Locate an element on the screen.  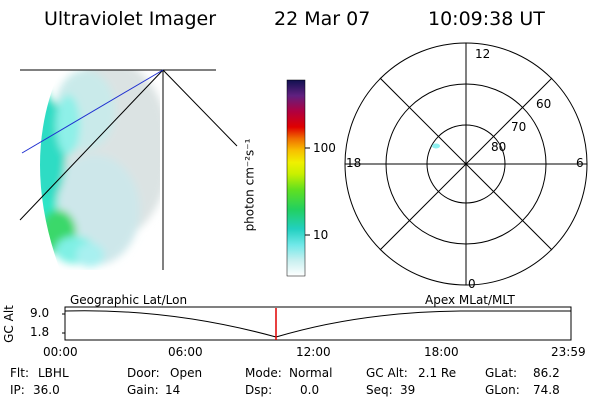
colorbar-unit-label: photon cm⁻²s⁻¹ is located at coordinates (249, 185).